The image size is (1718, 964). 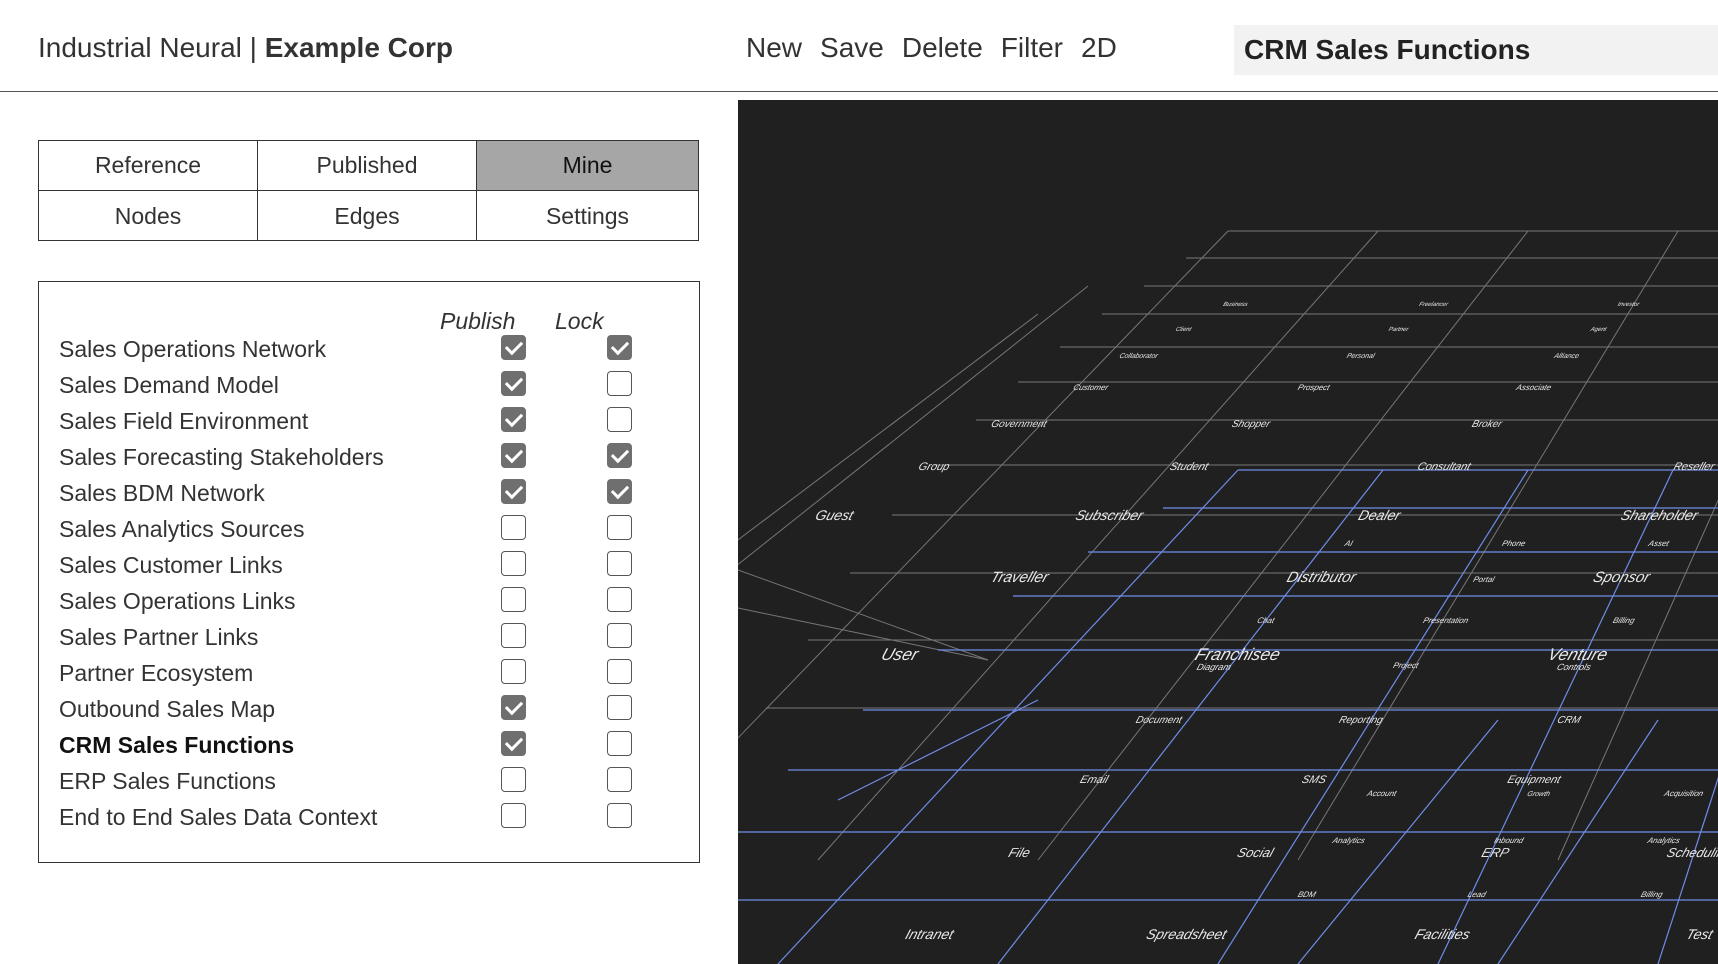 I want to click on tab-reference: Reference, so click(x=148, y=166).